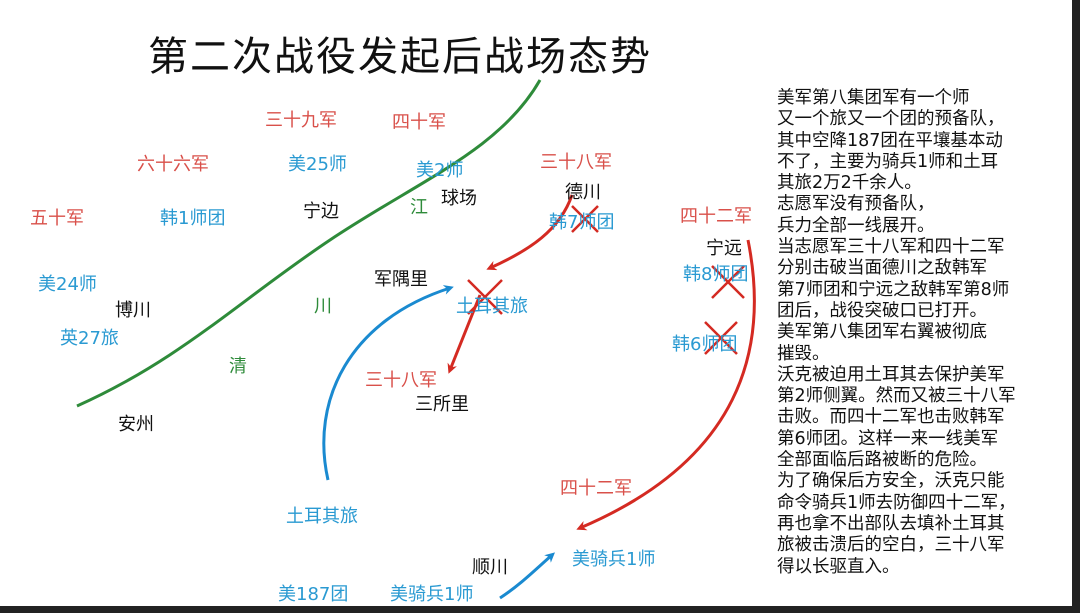 Image resolution: width=1080 pixels, height=613 pixels. What do you see at coordinates (888, 161) in the screenshot?
I see `note-line: 不了，主要为骑兵1师和土耳` at bounding box center [888, 161].